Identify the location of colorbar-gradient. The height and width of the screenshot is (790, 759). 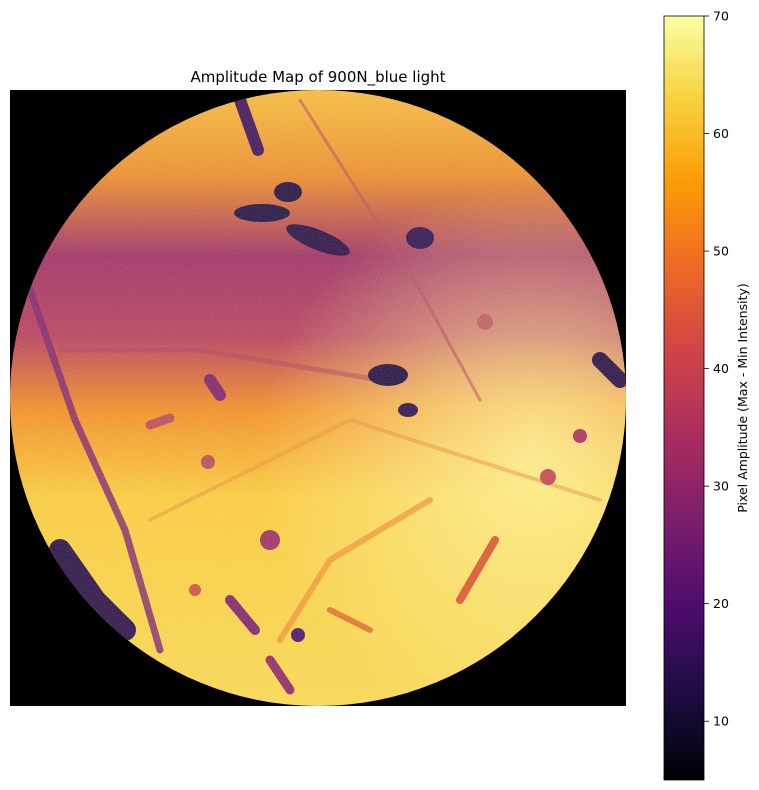
(684, 398).